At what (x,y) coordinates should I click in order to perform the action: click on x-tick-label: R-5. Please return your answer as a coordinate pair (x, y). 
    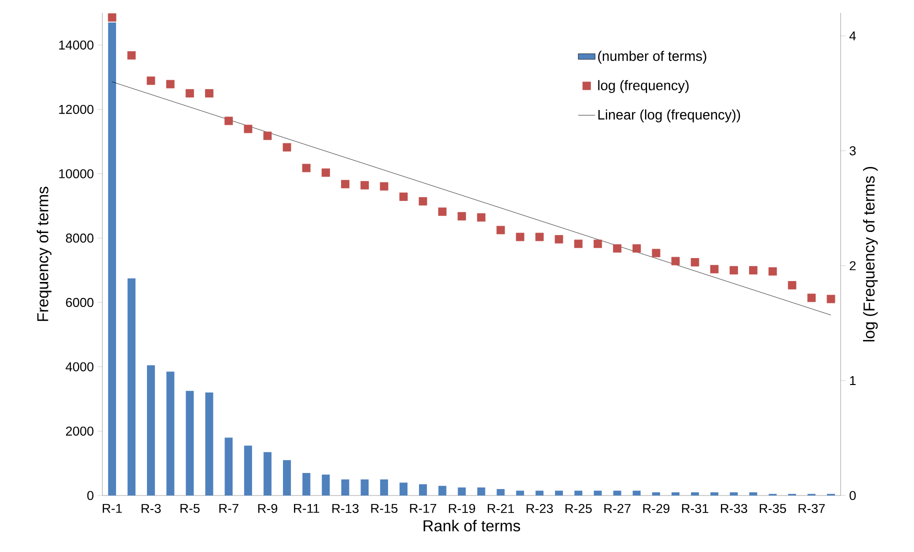
    Looking at the image, I should click on (190, 508).